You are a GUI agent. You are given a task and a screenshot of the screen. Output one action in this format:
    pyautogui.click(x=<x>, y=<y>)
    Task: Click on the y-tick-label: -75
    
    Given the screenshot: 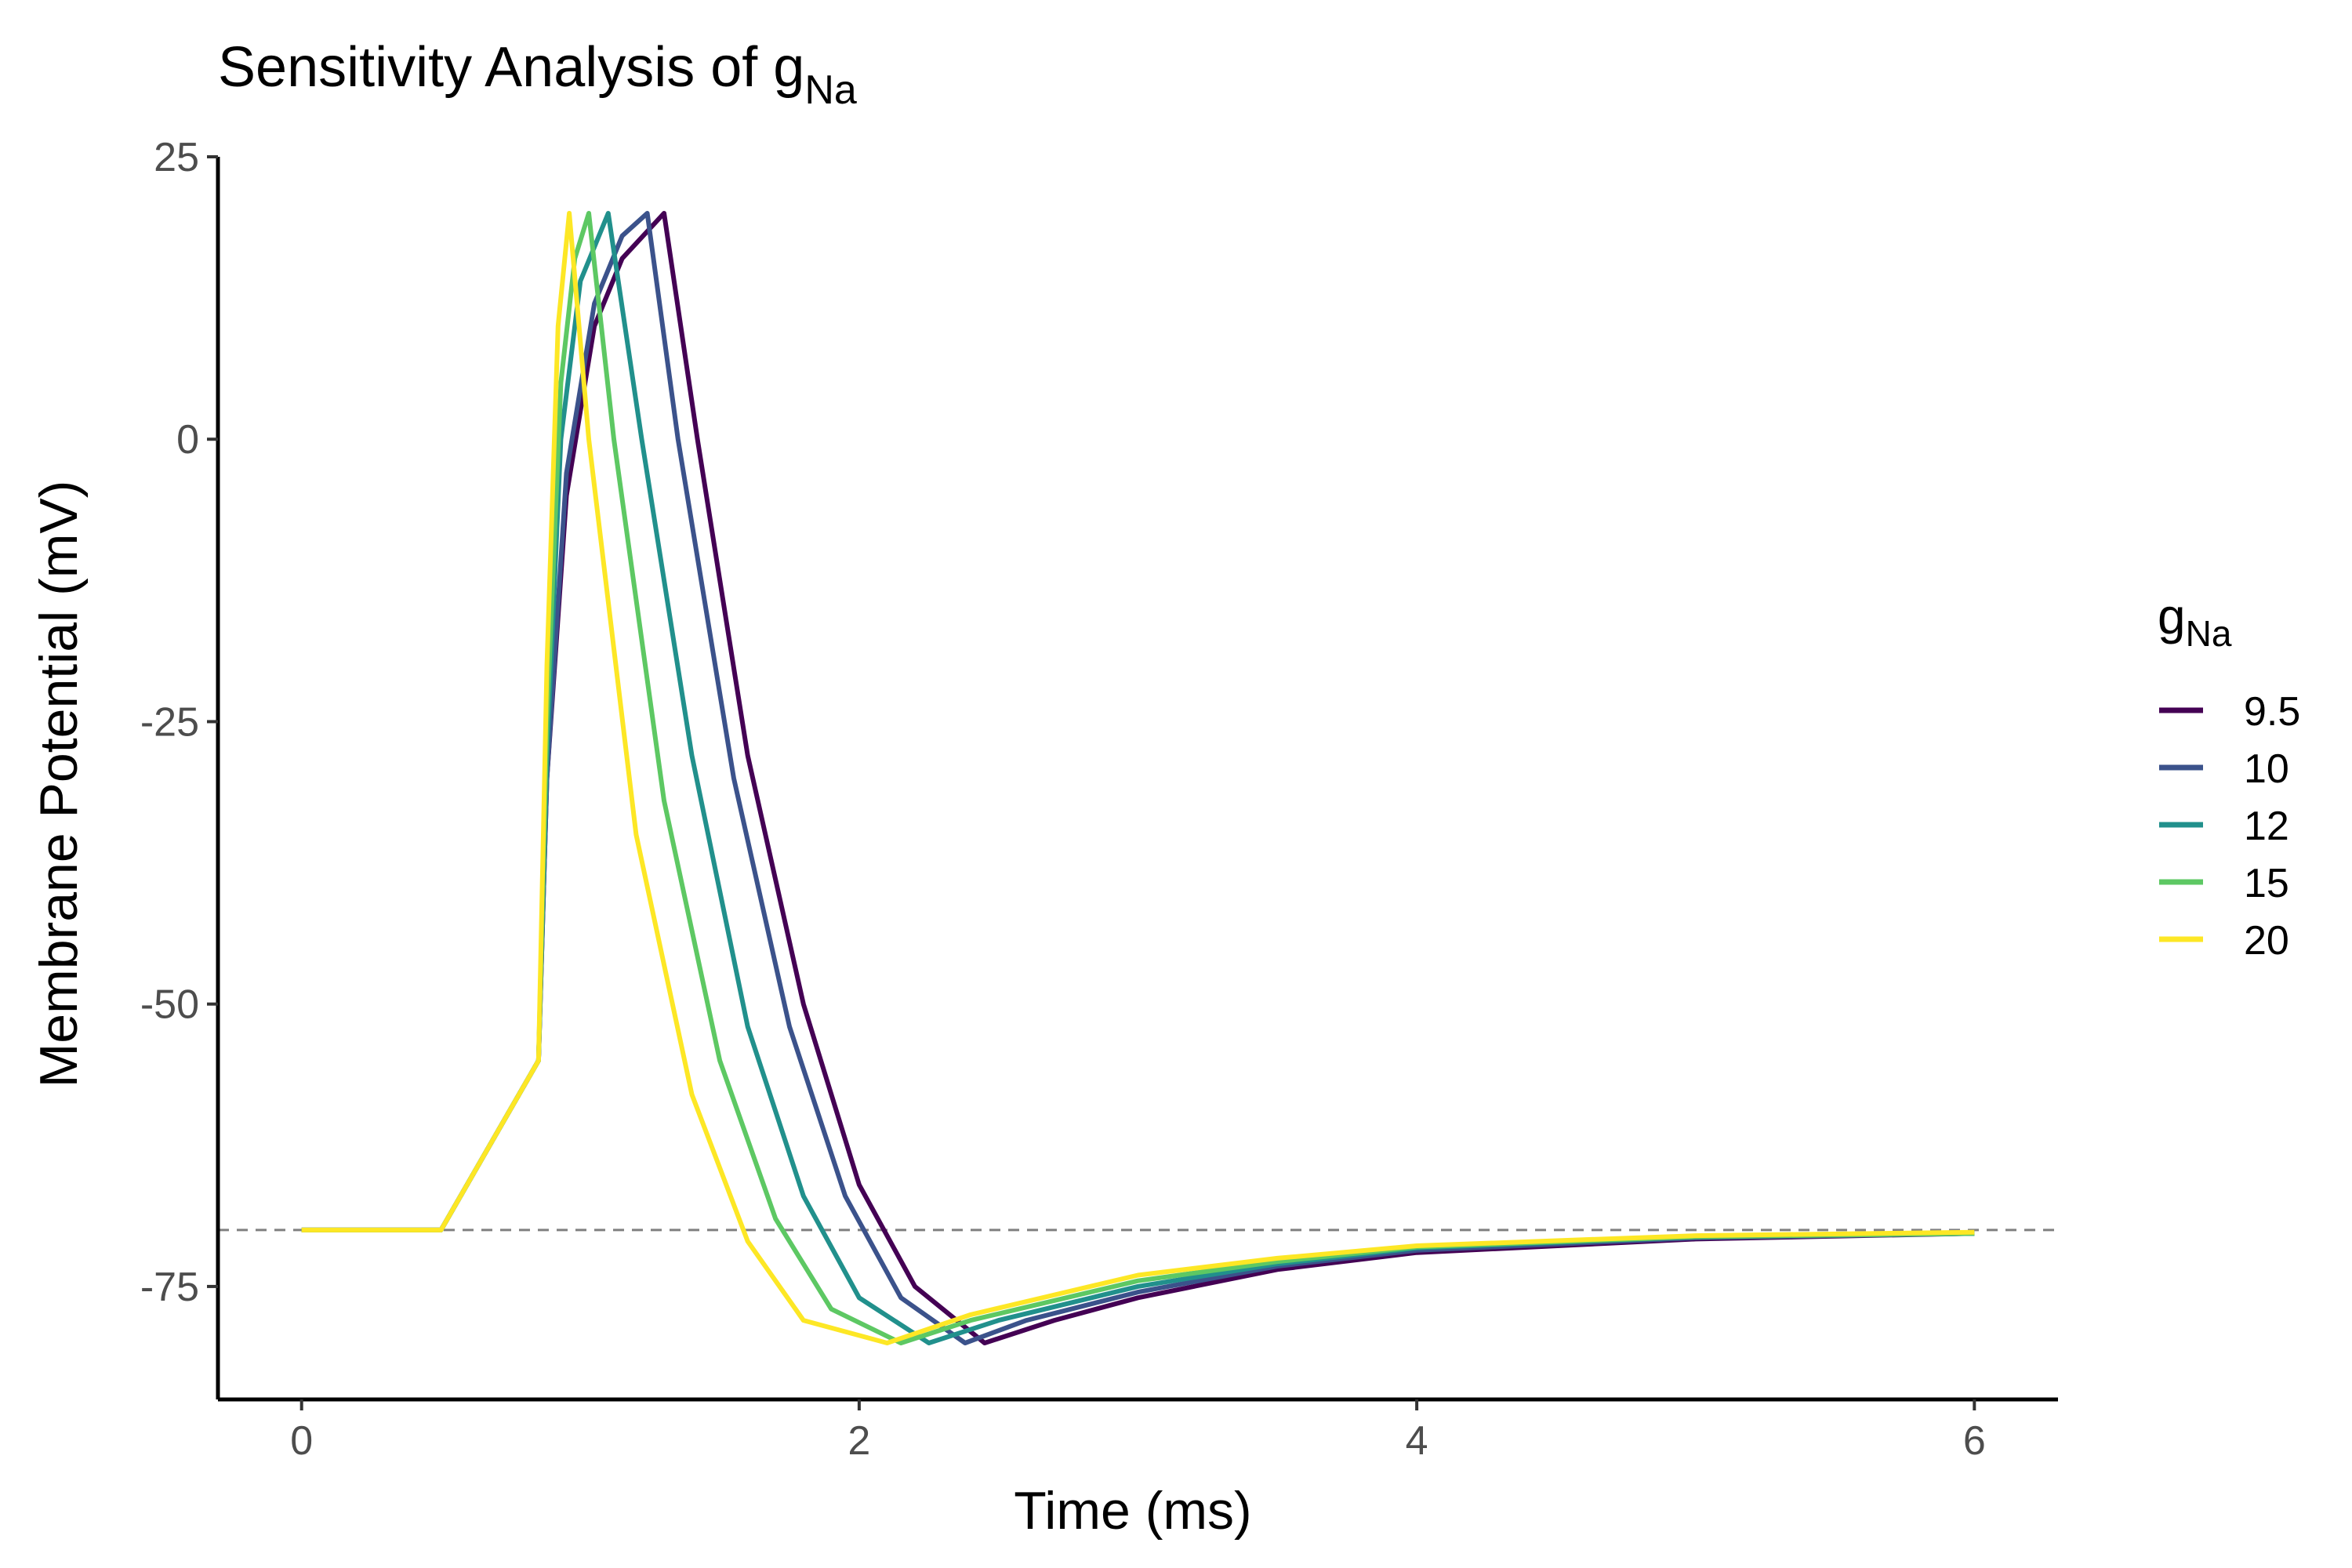 What is the action you would take?
    pyautogui.click(x=169, y=1287)
    